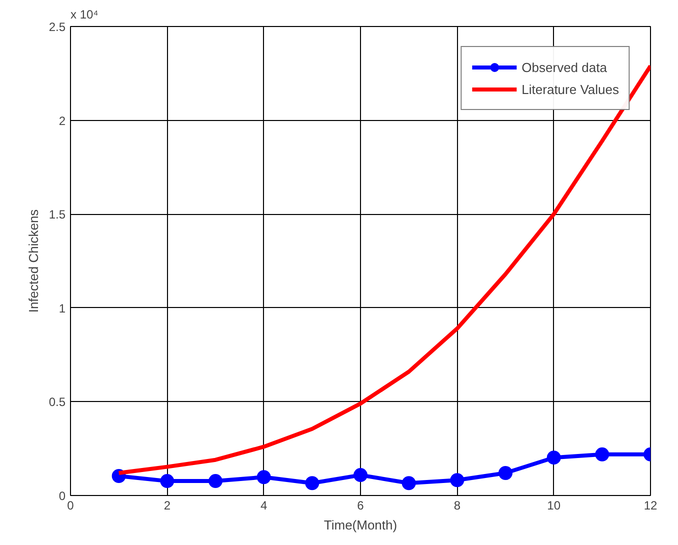 The width and height of the screenshot is (678, 545). Describe the element at coordinates (84, 15) in the screenshot. I see `text: x 10⁴` at that location.